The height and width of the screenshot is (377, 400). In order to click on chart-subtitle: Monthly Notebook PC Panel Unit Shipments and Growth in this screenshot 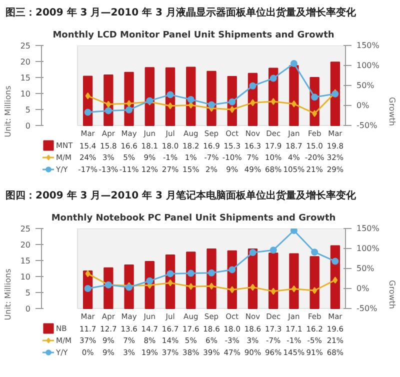, I will do `click(193, 219)`.